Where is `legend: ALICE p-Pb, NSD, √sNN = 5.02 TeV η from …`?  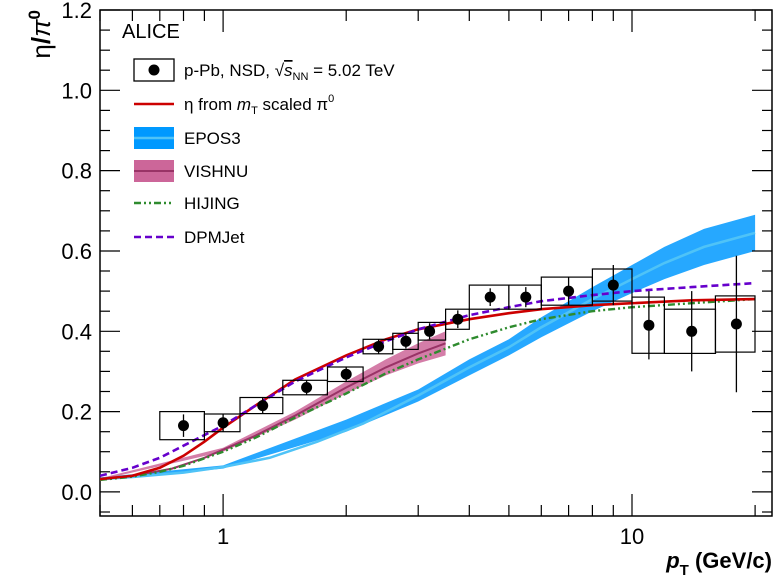
legend: ALICE p-Pb, NSD, √sNN = 5.02 TeV η from … is located at coordinates (258, 134).